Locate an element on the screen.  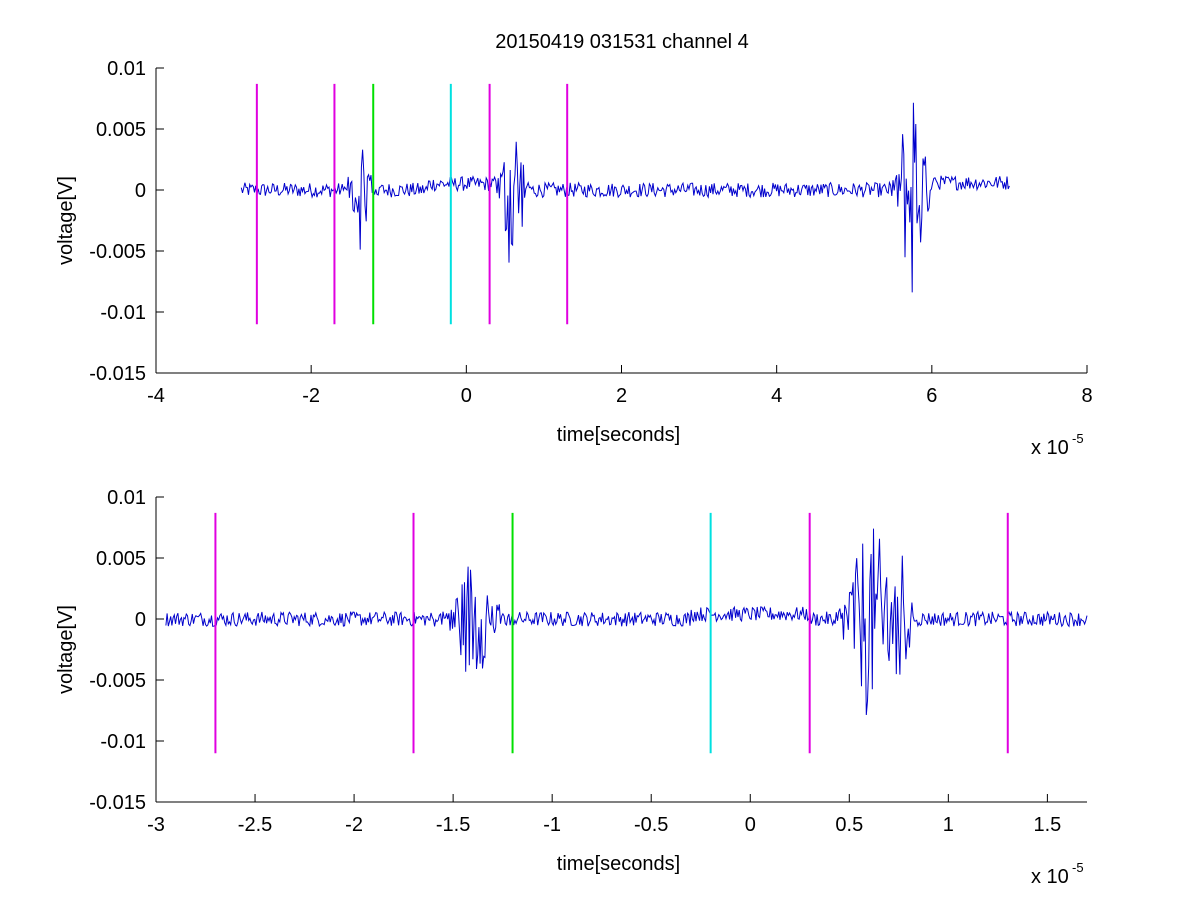
x-tick-label: -0.5 is located at coordinates (651, 825).